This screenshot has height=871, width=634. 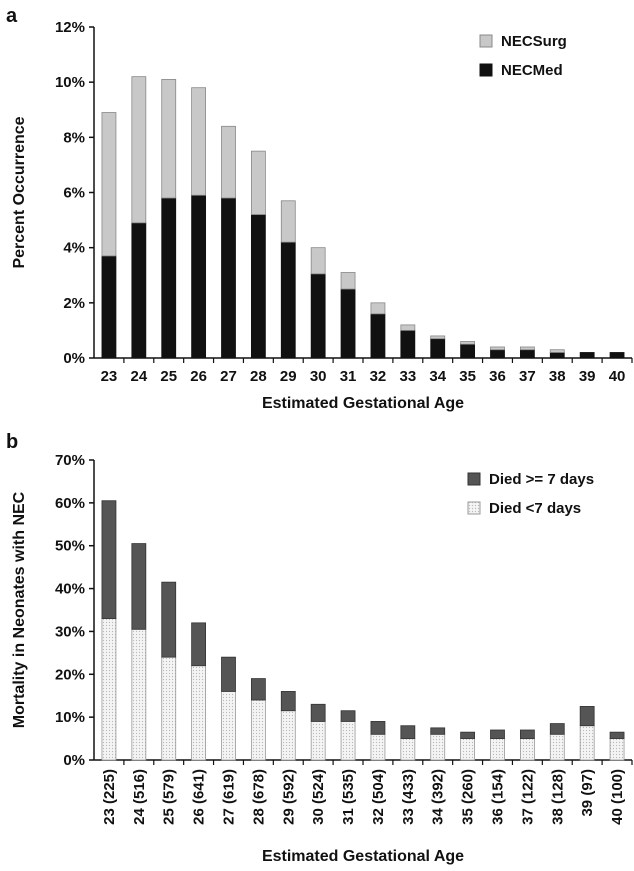 What do you see at coordinates (378, 797) in the screenshot?
I see `x-tick-label: 32 (504)` at bounding box center [378, 797].